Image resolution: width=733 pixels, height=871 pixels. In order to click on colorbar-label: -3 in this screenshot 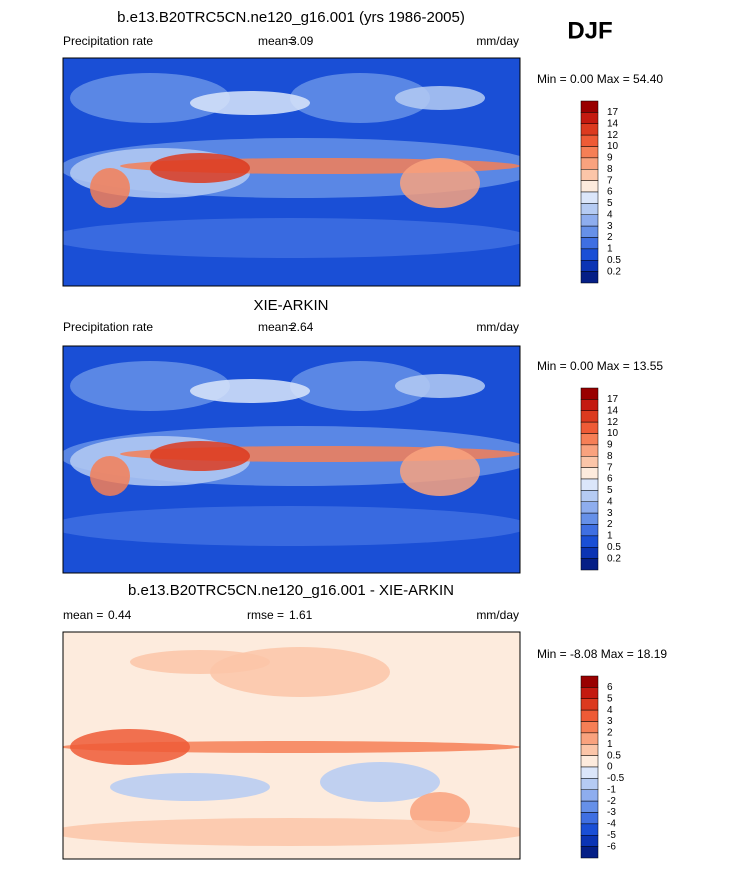, I will do `click(611, 812)`.